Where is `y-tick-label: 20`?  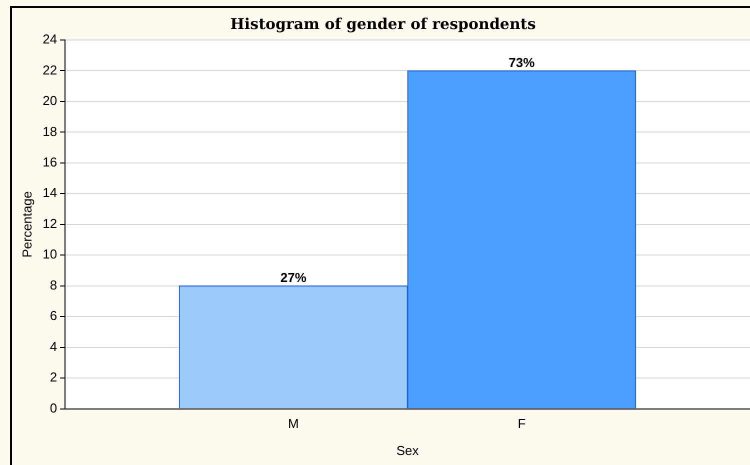
y-tick-label: 20 is located at coordinates (50, 100).